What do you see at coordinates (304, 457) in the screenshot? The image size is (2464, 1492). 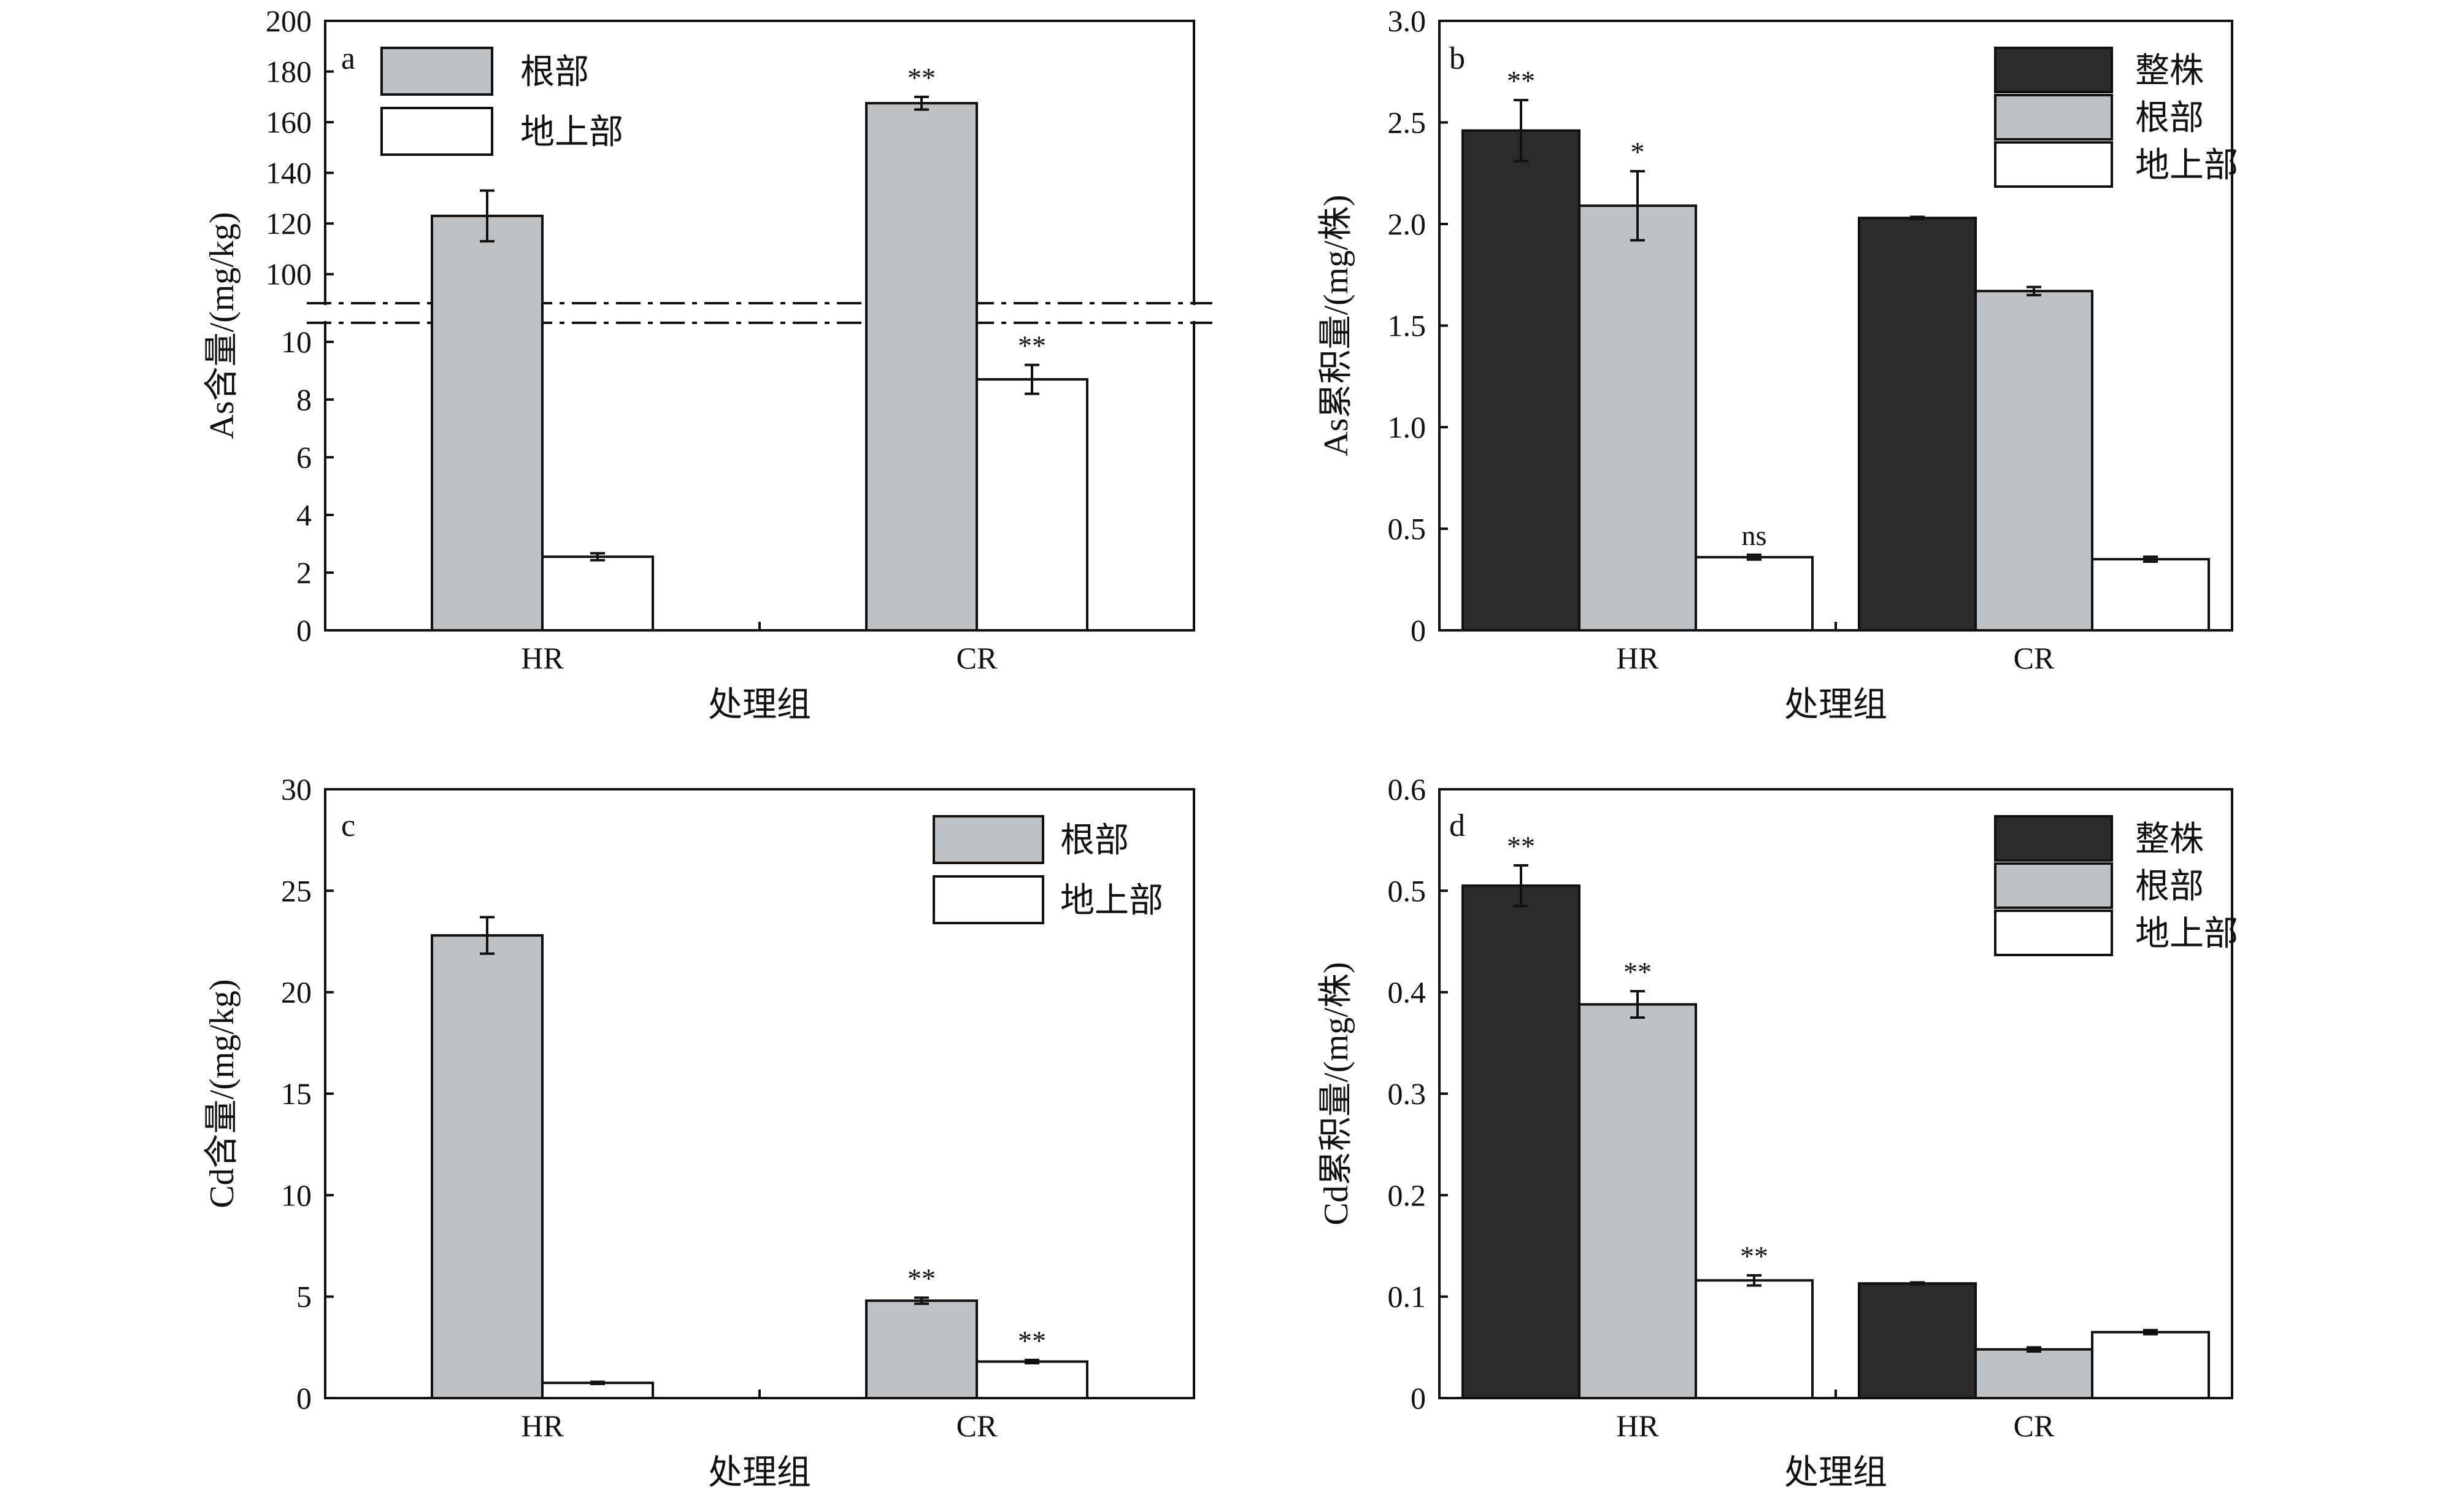 I see `y-tick-label: 6` at bounding box center [304, 457].